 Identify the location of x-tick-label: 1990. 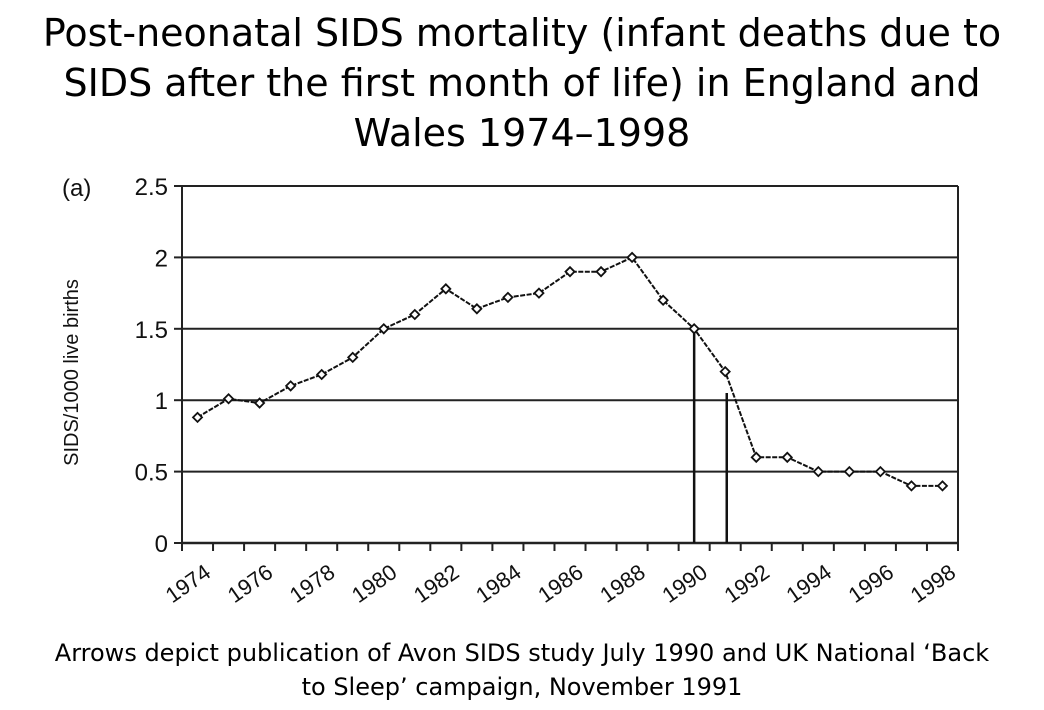
(684, 583).